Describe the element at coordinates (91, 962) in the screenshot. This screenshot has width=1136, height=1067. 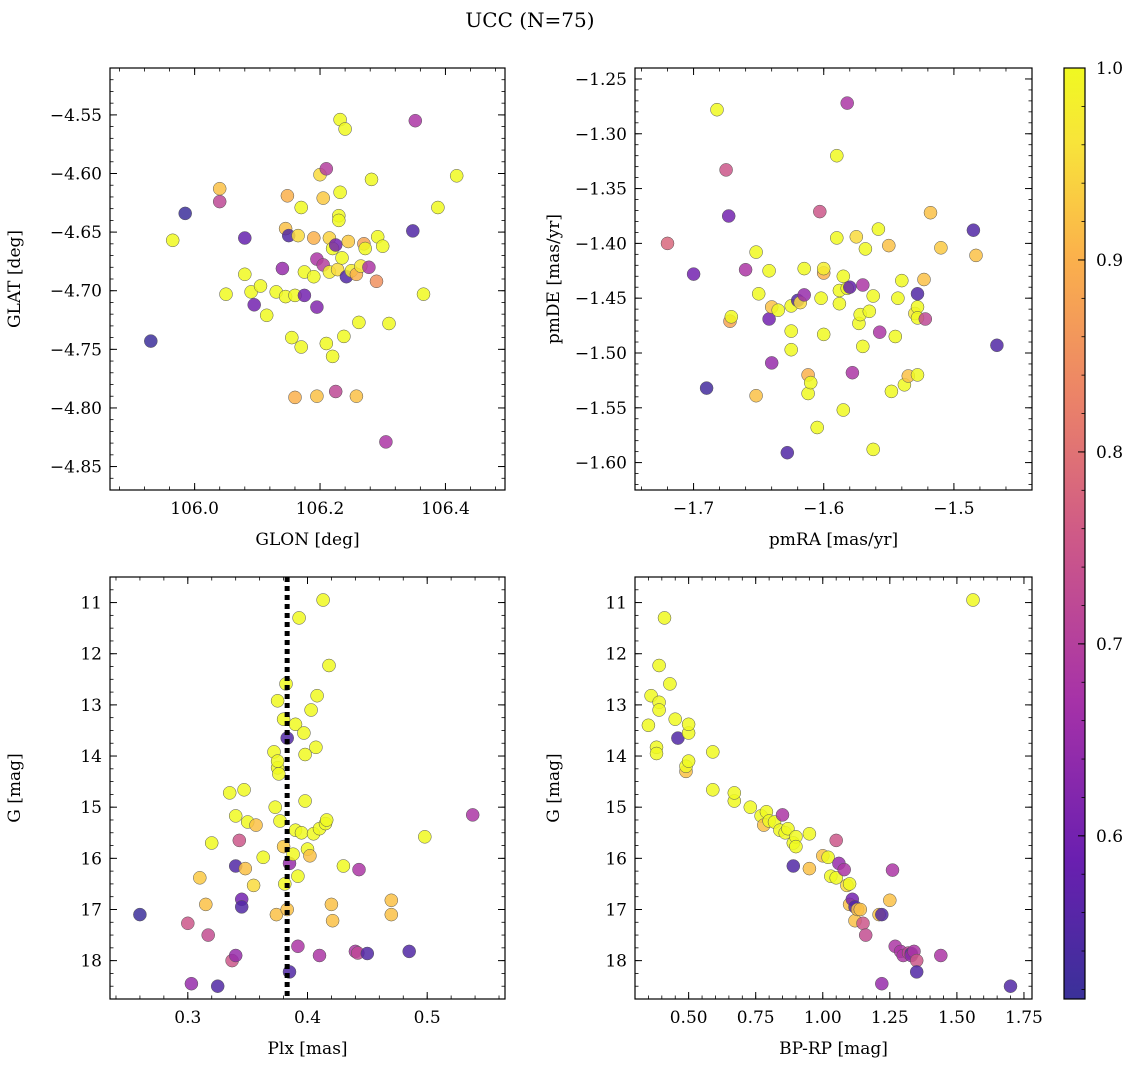
I see `y-tick-label: 18` at that location.